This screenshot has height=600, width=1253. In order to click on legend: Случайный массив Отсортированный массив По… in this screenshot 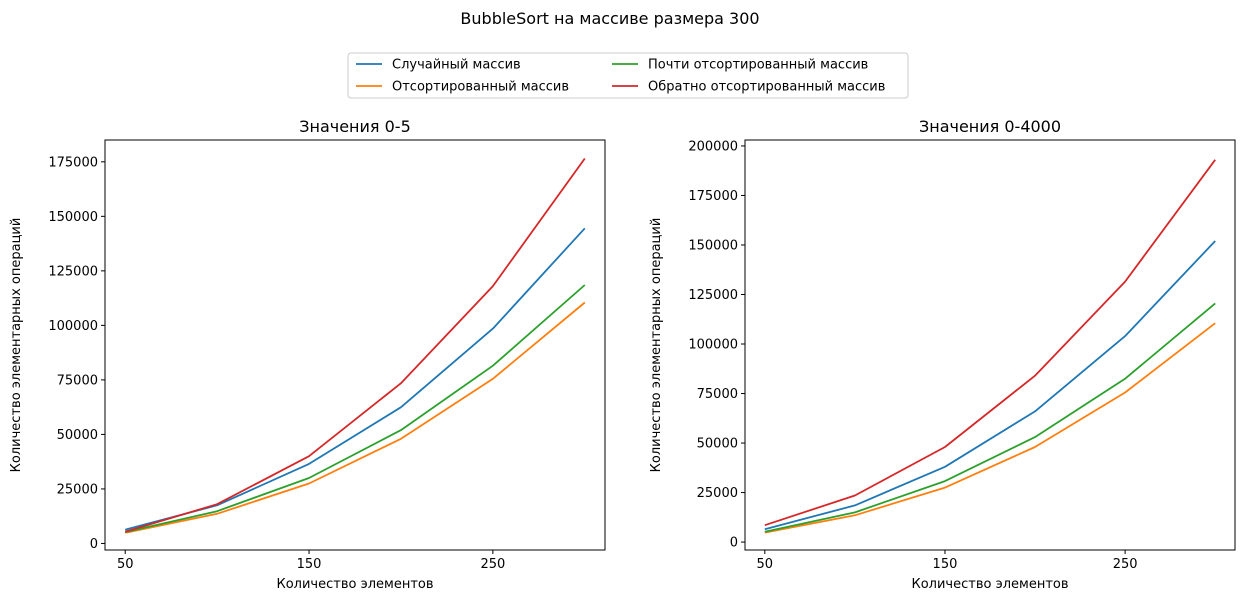, I will do `click(628, 75)`.